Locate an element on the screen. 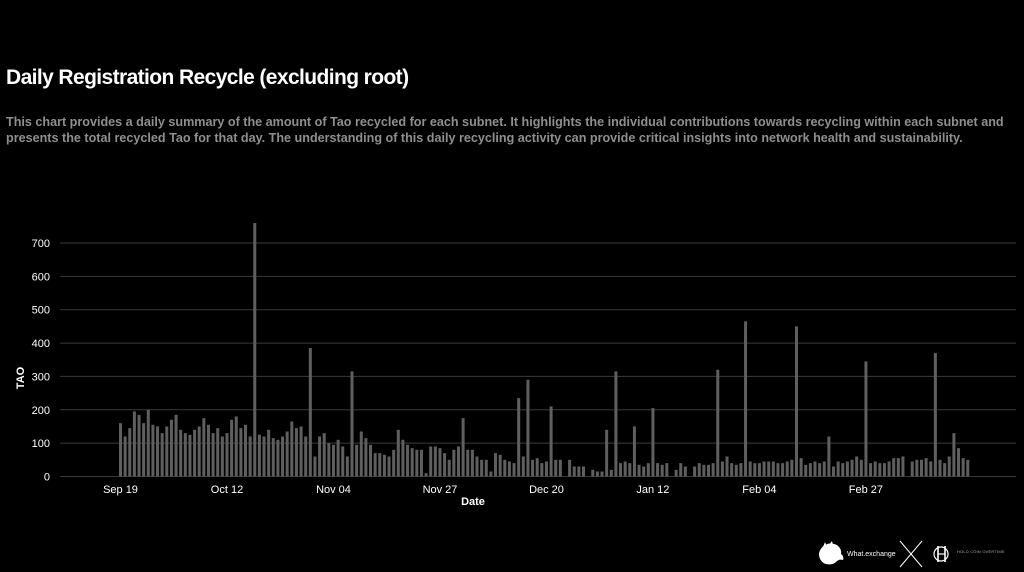 Image resolution: width=1024 pixels, height=572 pixels. footer-logos: What.exchange HOLD COIN OVERTIME is located at coordinates (918, 554).